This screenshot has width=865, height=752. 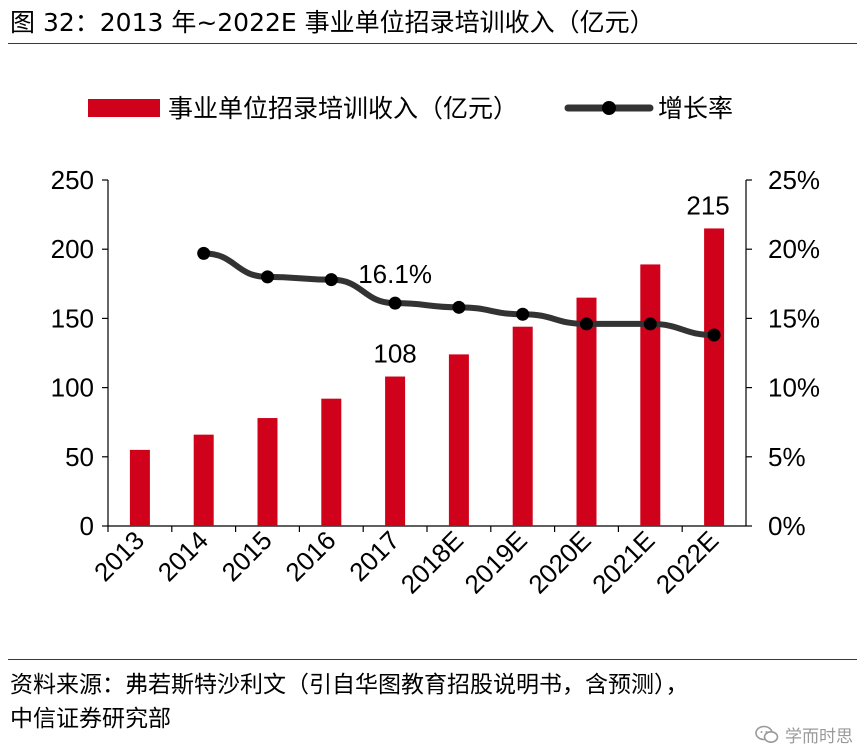 I want to click on wechat-icon, so click(x=767, y=734).